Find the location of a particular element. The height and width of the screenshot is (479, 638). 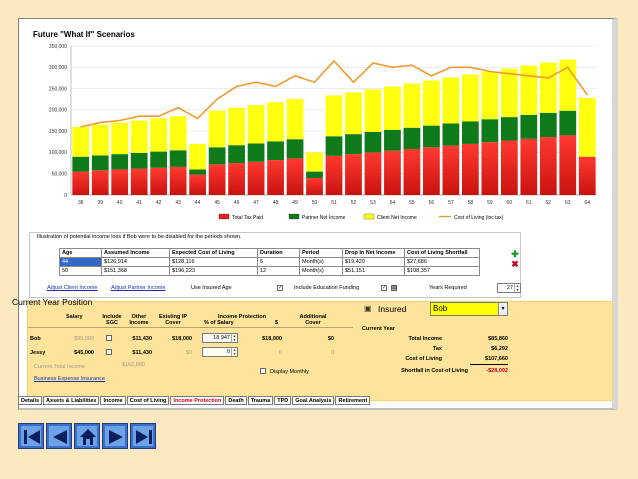

hdr-include-sgc: Include SGC is located at coordinates (112, 320).